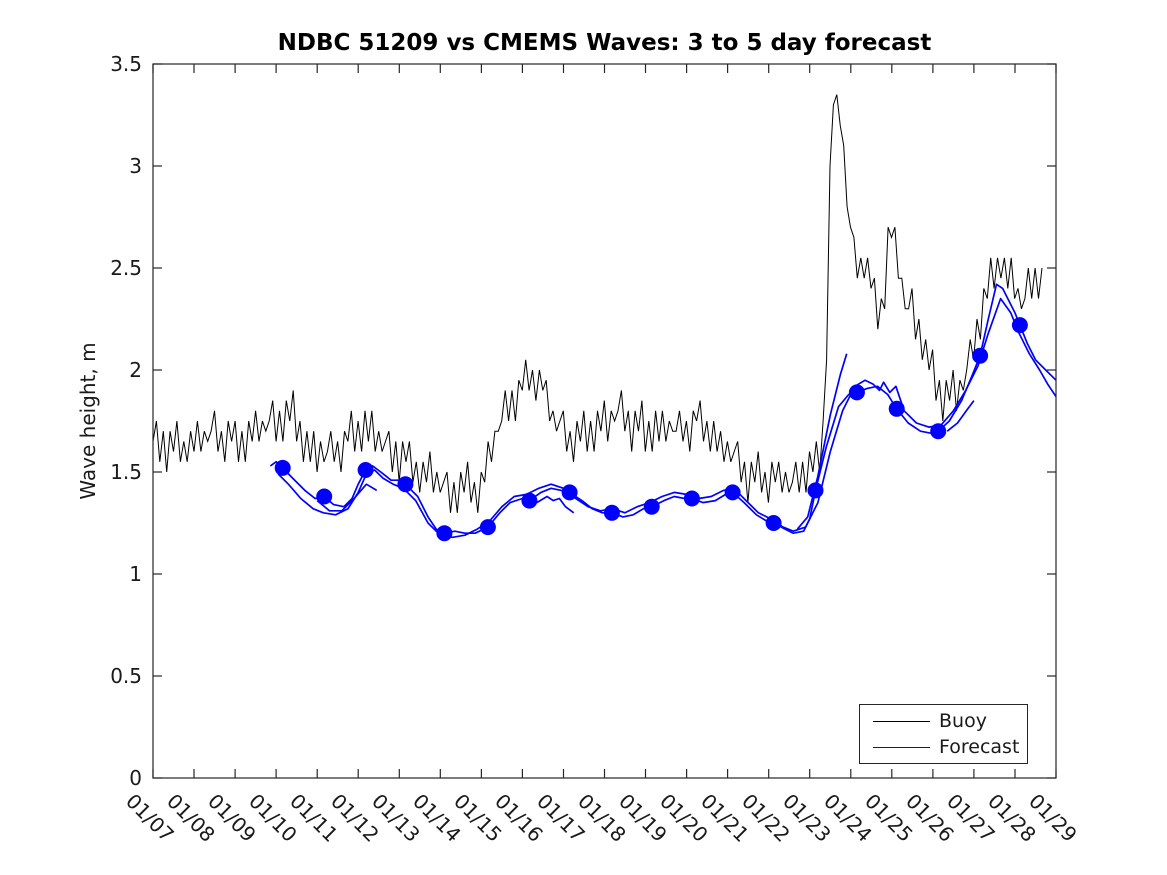 This screenshot has height=875, width=1167. I want to click on y-tick-label: 1.5, so click(126, 472).